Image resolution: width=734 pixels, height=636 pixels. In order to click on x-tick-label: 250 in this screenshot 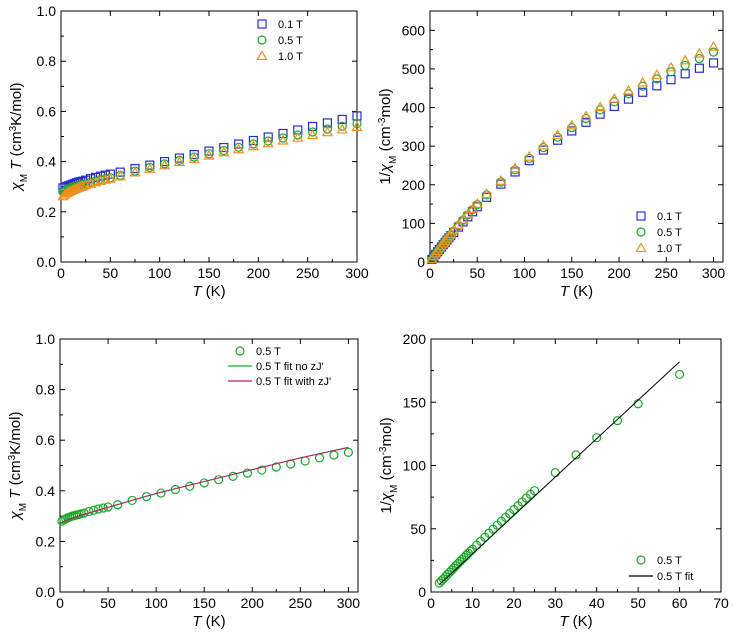, I will do `click(301, 603)`.